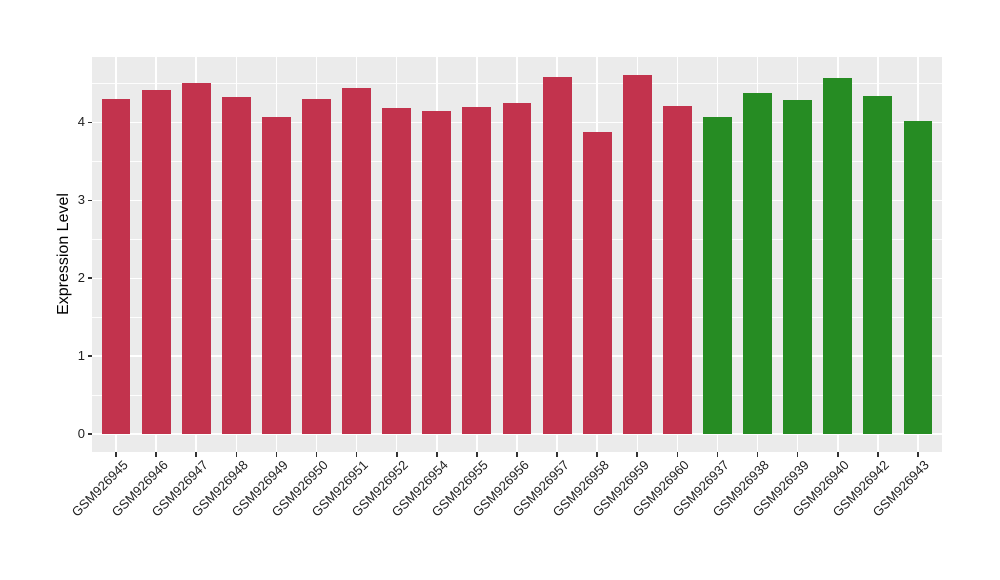 The height and width of the screenshot is (580, 1000). I want to click on bar-GSM926958, so click(597, 283).